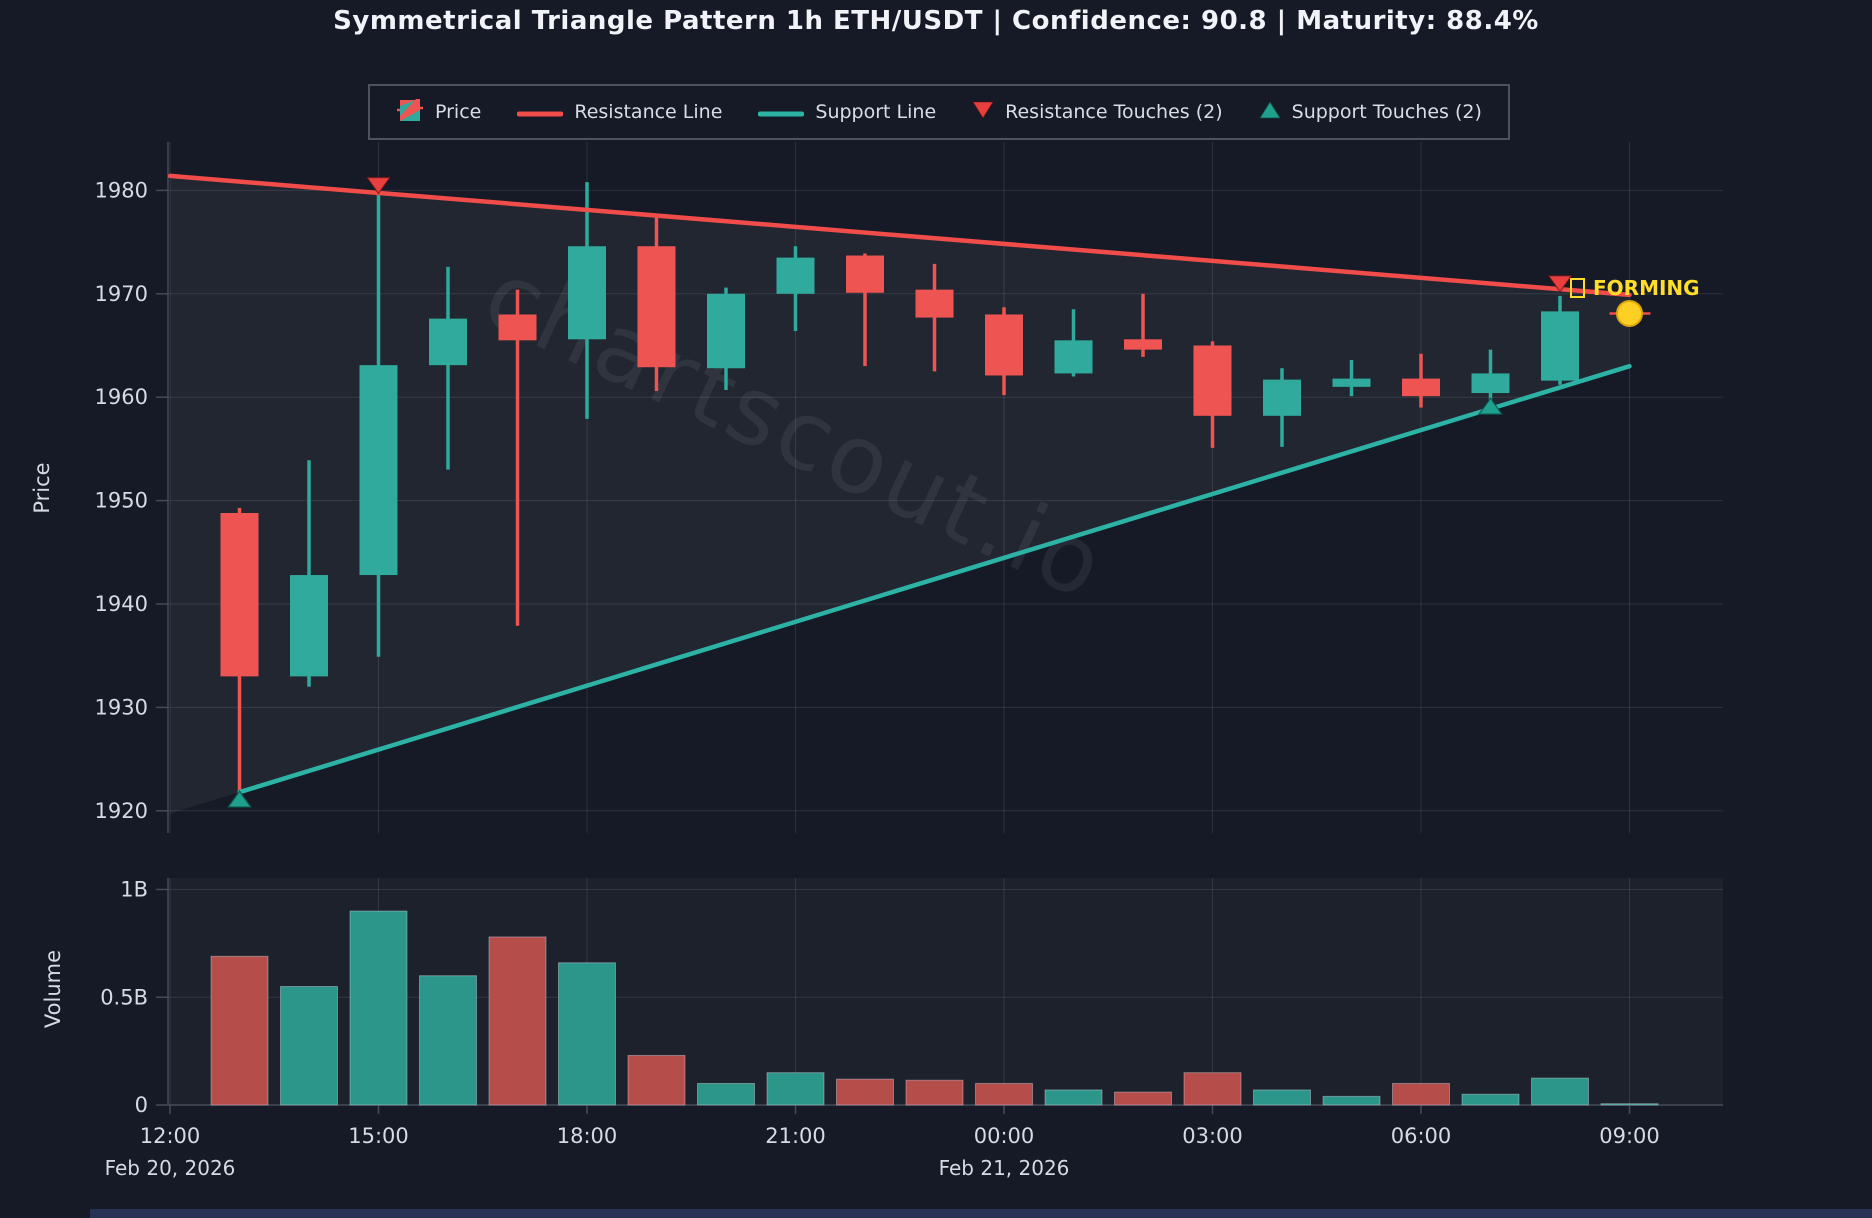 This screenshot has height=1218, width=1872. I want to click on date-label: Feb 20, 2026, so click(170, 1168).